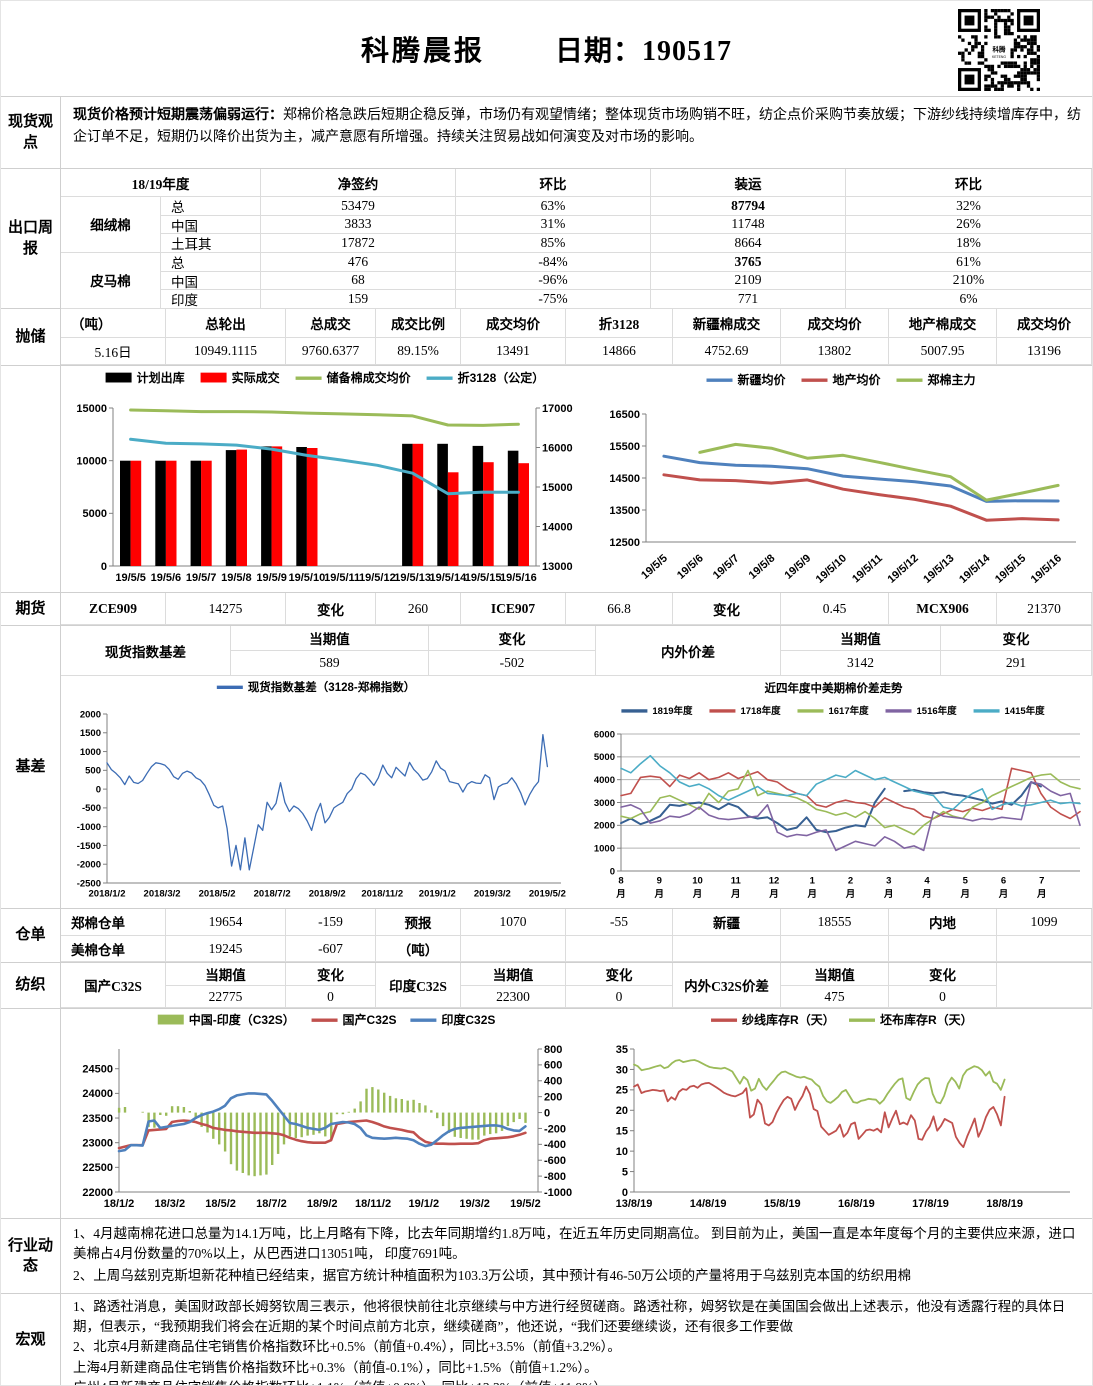 The height and width of the screenshot is (1386, 1093). Describe the element at coordinates (492, 894) in the screenshot. I see `svg-text: 2019/3/2` at that location.